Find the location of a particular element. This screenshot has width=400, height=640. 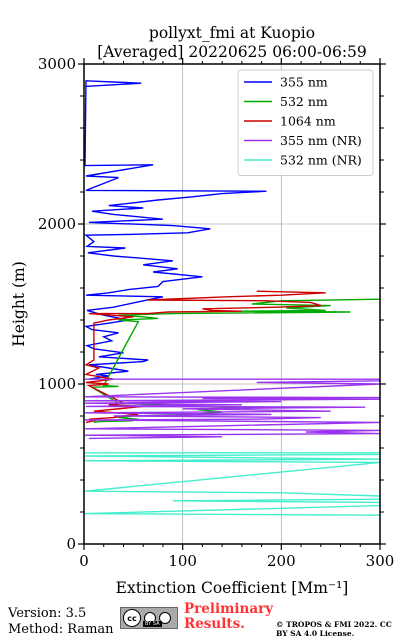

y-tick-label: 0 is located at coordinates (71, 544).